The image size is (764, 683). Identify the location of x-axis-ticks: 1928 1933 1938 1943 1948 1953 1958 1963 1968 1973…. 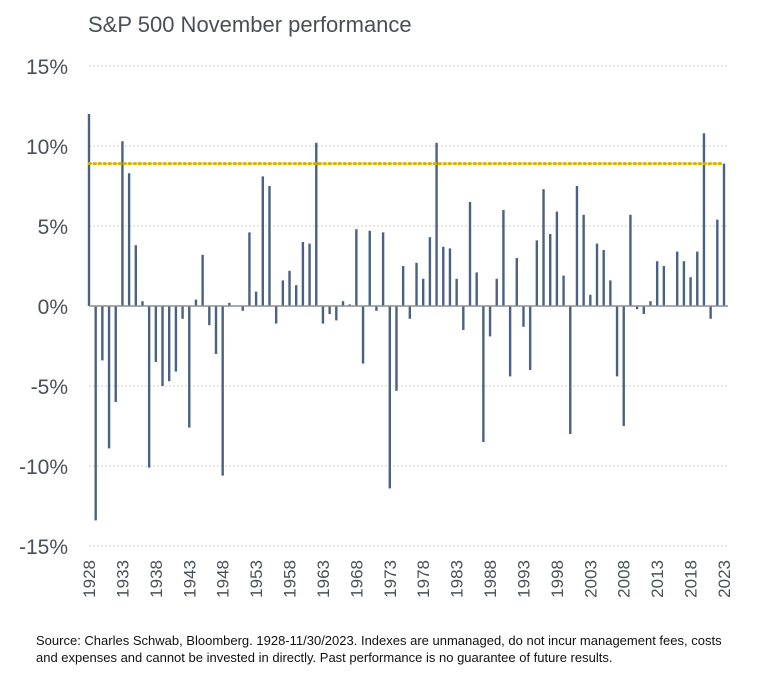
(407, 579).